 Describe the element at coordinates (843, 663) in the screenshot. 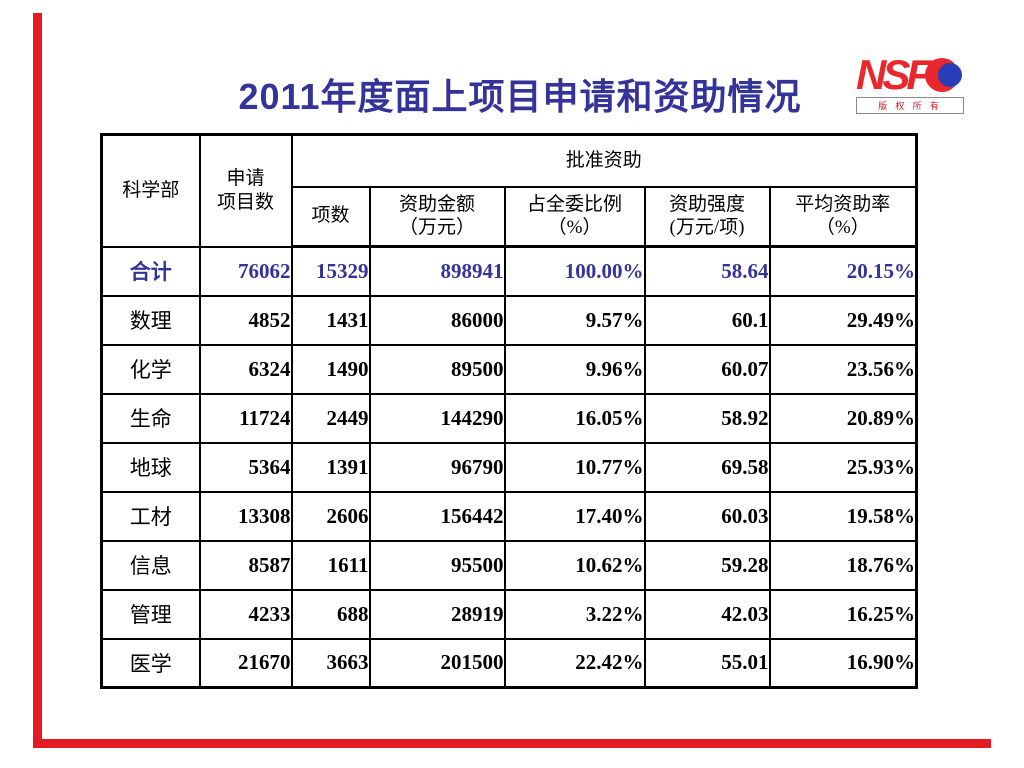

I see `cell-rate: 16.90%` at that location.